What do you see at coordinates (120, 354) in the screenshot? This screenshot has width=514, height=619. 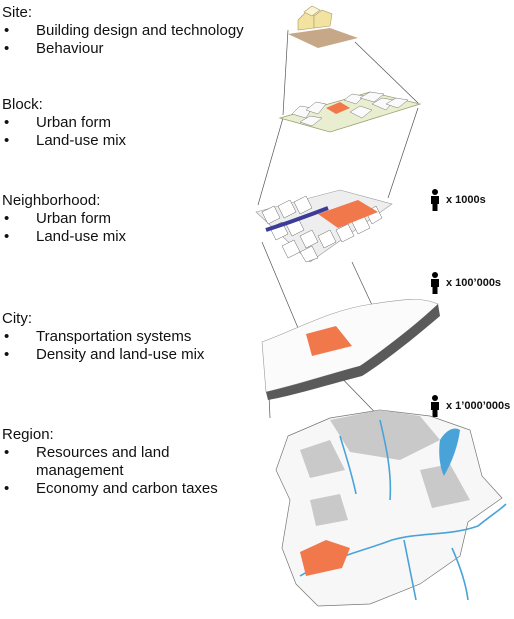 I see `city-item-2: Density and land-use mix` at bounding box center [120, 354].